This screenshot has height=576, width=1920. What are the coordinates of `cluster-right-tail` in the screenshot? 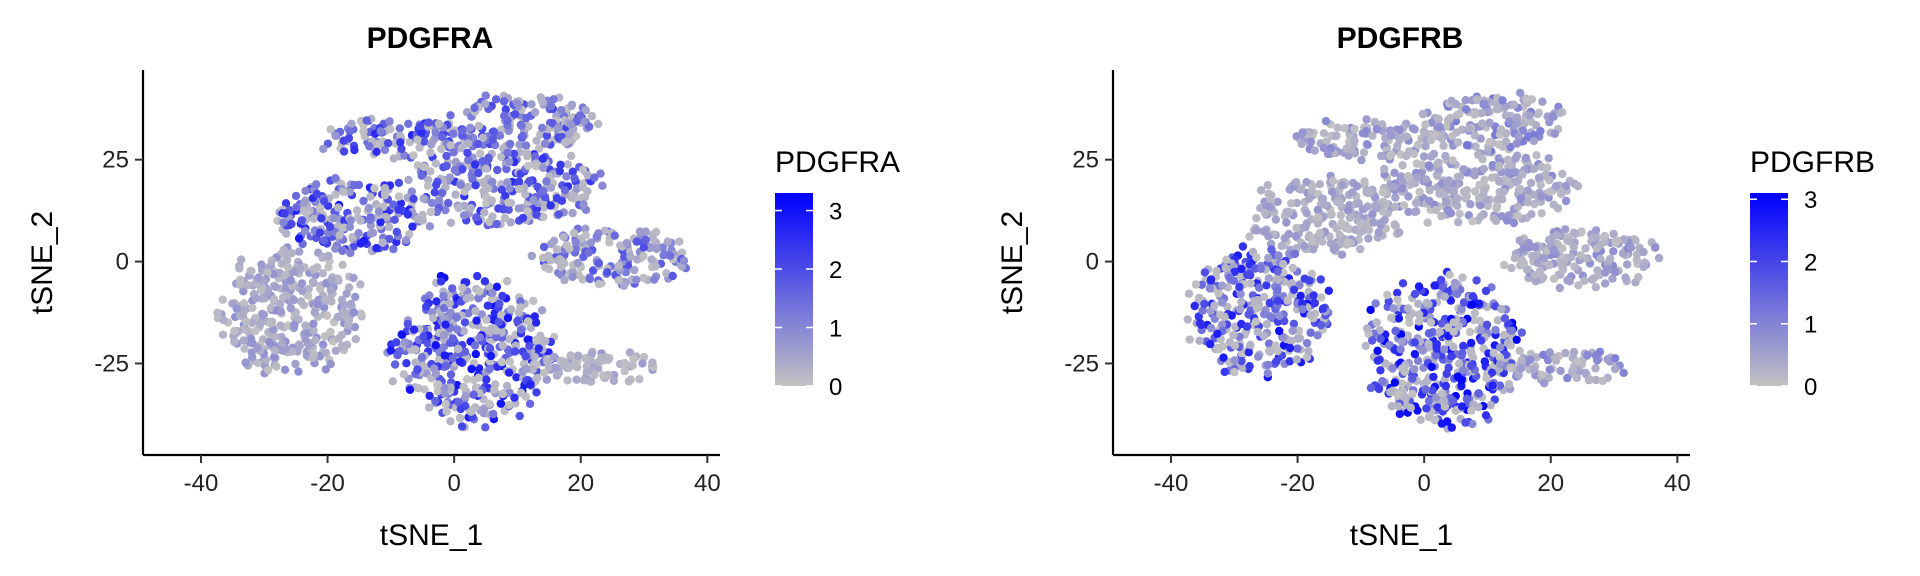 It's located at (1561, 367).